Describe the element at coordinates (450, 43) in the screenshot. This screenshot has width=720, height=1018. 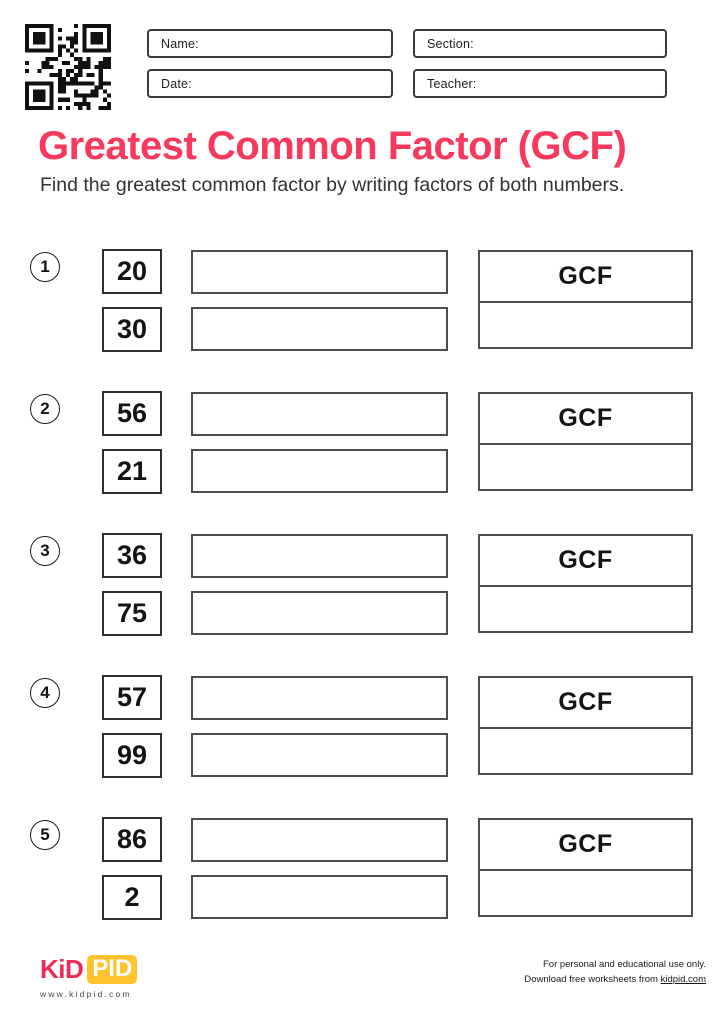
I see `section-field-label: Section:` at that location.